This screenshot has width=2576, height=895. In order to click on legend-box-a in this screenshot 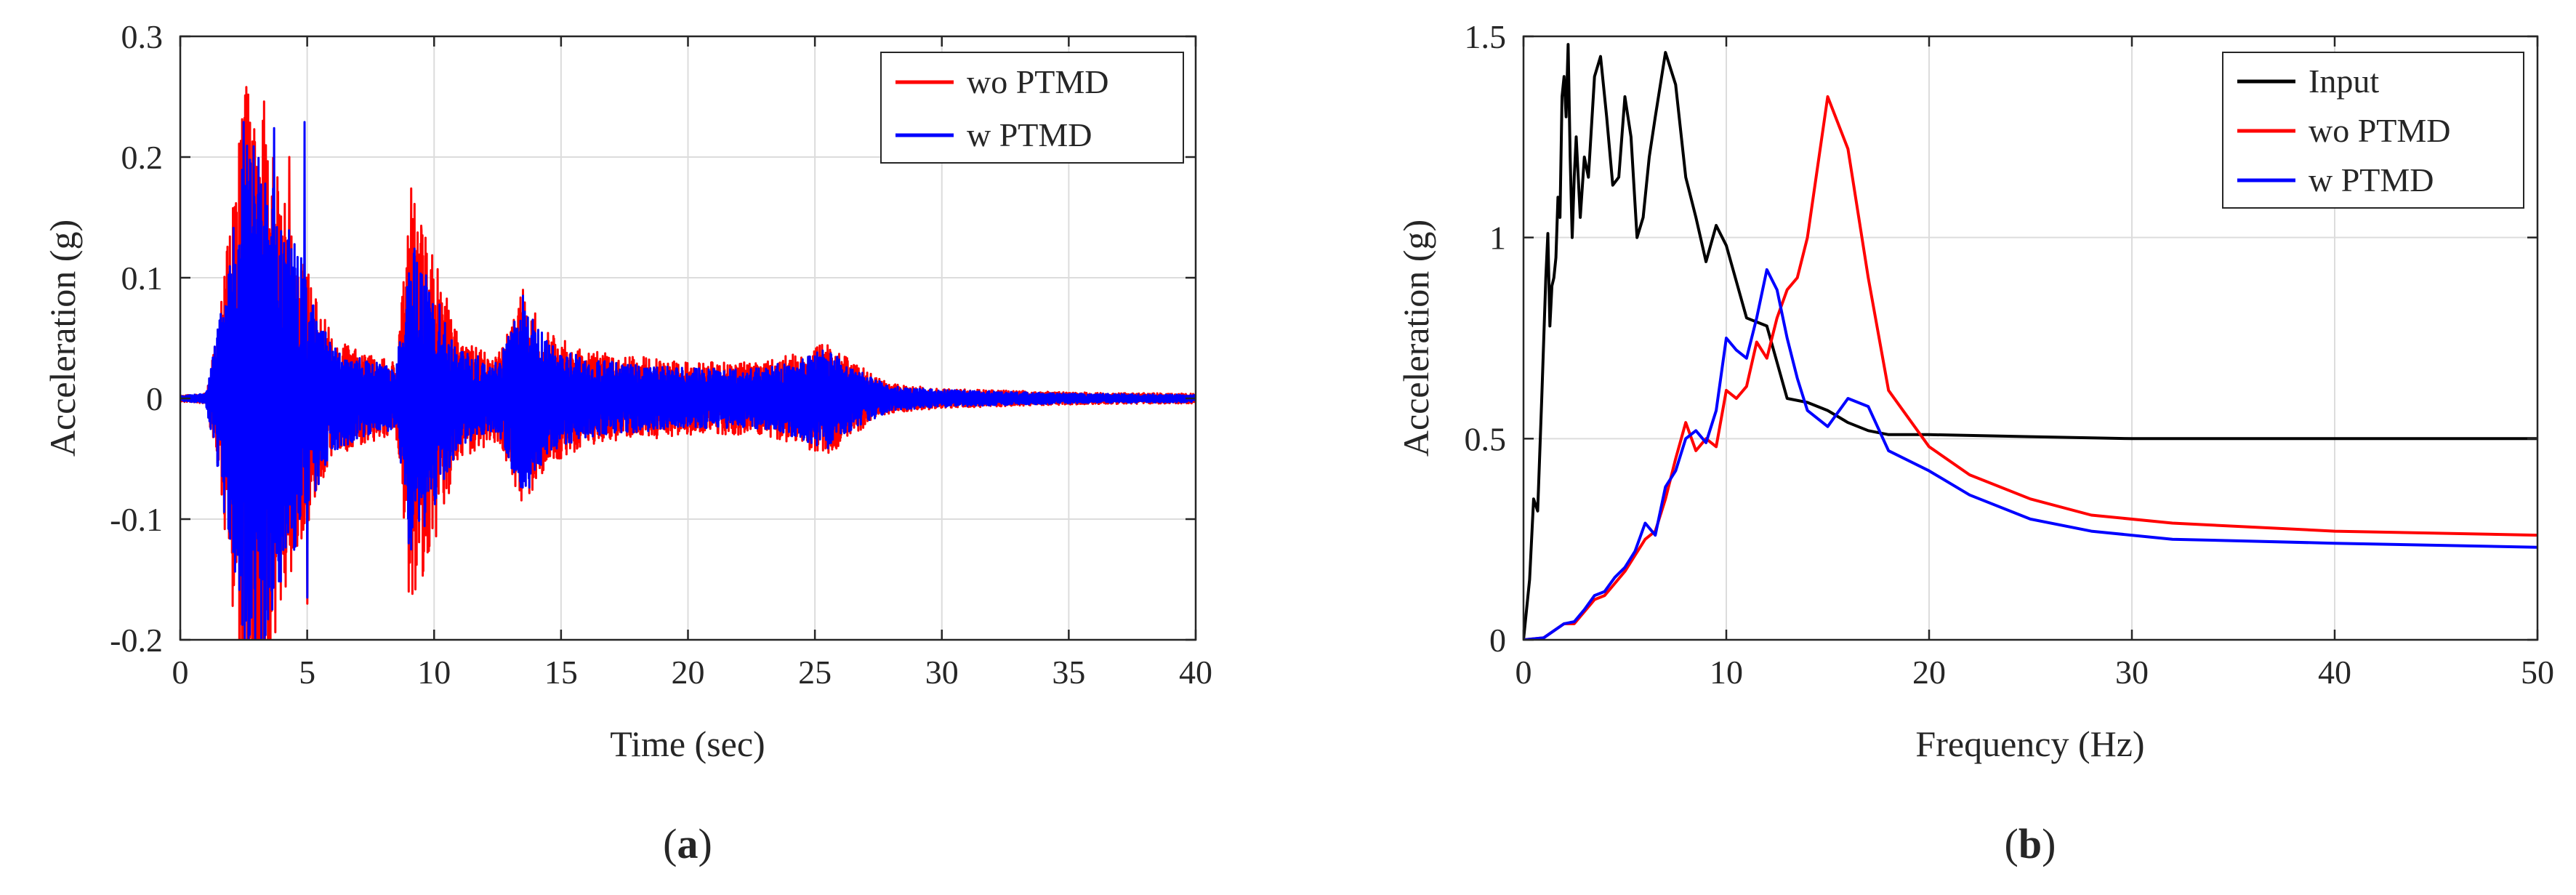, I will do `click(1032, 108)`.